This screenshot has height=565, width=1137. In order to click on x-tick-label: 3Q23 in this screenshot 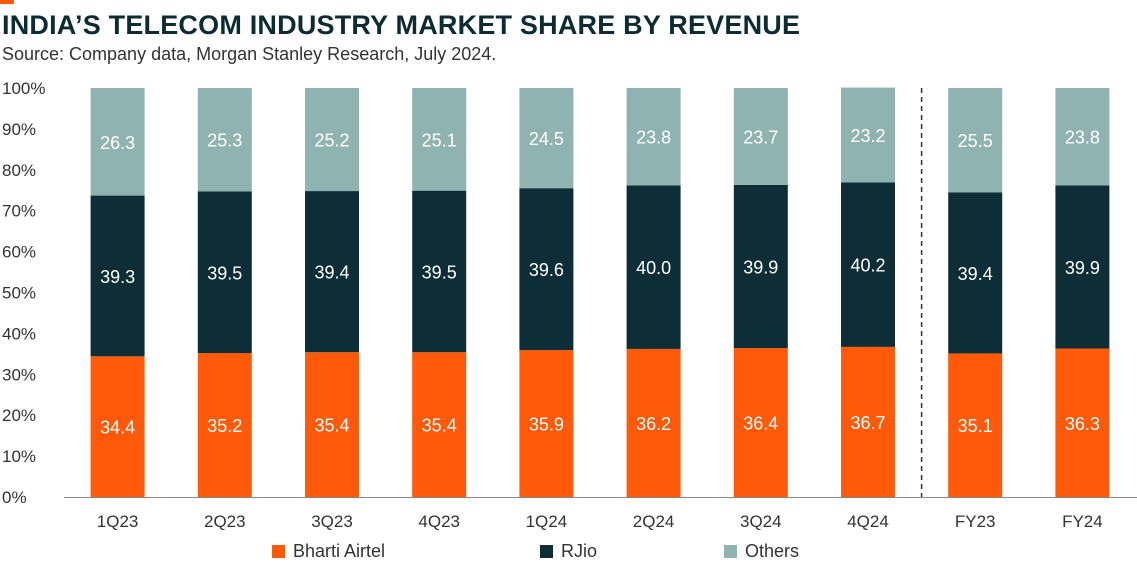, I will do `click(332, 521)`.